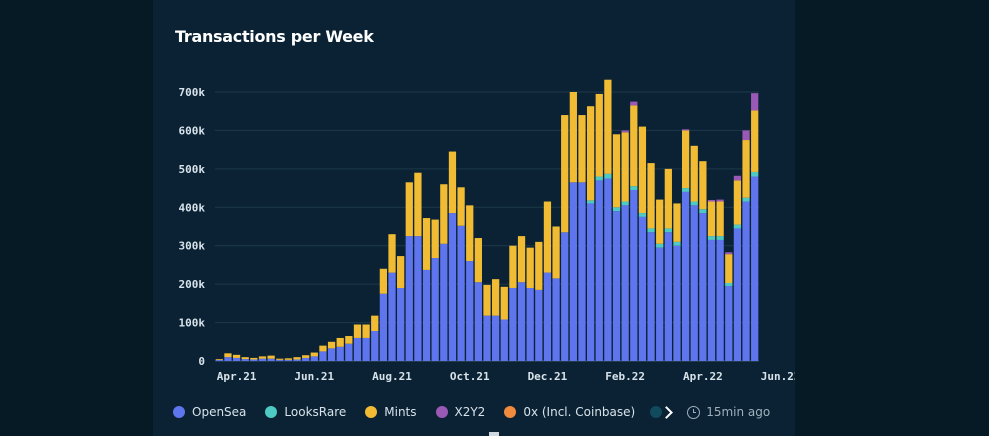 This screenshot has width=989, height=436. What do you see at coordinates (494, 434) in the screenshot?
I see `scroll-indicator` at bounding box center [494, 434].